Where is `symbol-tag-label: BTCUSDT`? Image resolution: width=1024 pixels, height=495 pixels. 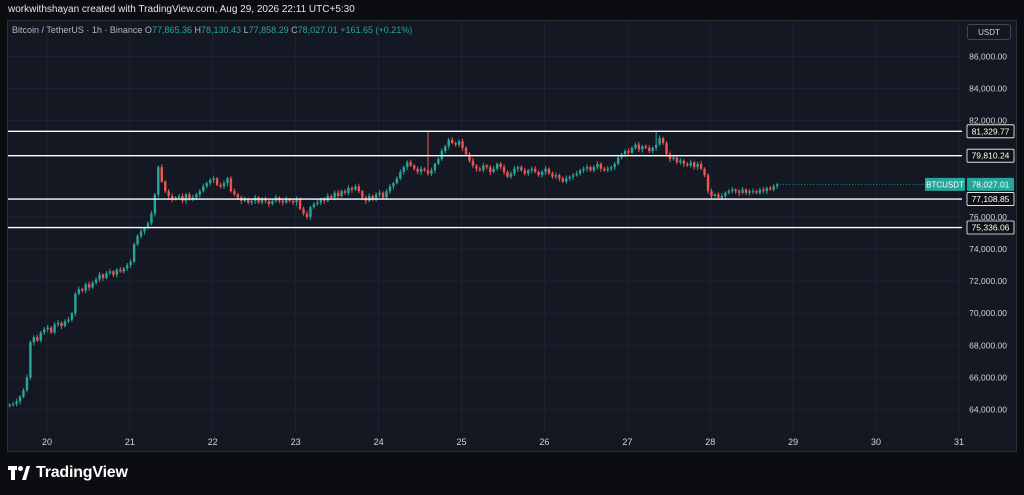 symbol-tag-label: BTCUSDT is located at coordinates (945, 184).